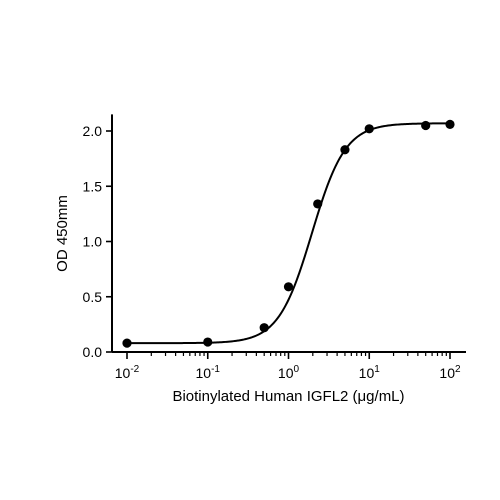  Describe the element at coordinates (127, 372) in the screenshot. I see `x-tick-label: 10⁻²` at that location.